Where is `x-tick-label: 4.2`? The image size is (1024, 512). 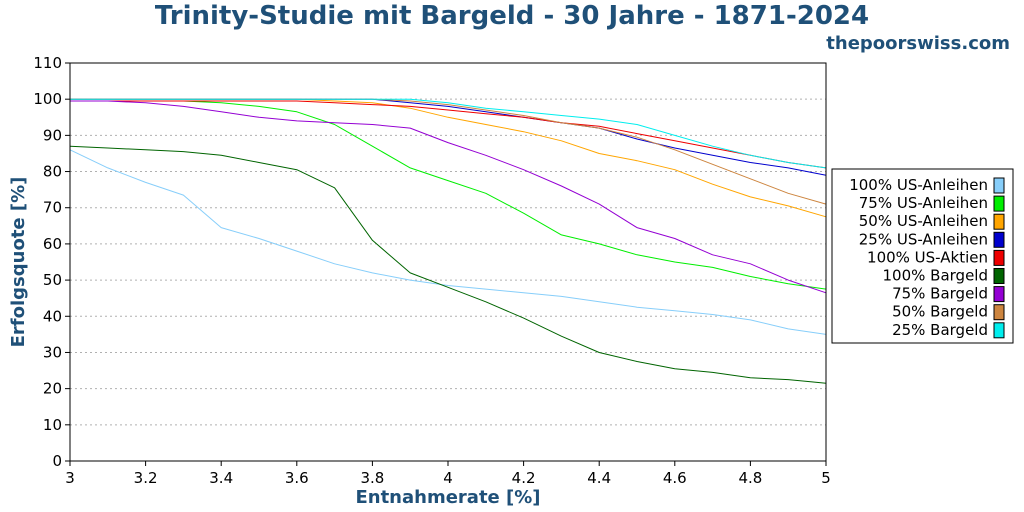
x-tick-label: 4.2 is located at coordinates (524, 478).